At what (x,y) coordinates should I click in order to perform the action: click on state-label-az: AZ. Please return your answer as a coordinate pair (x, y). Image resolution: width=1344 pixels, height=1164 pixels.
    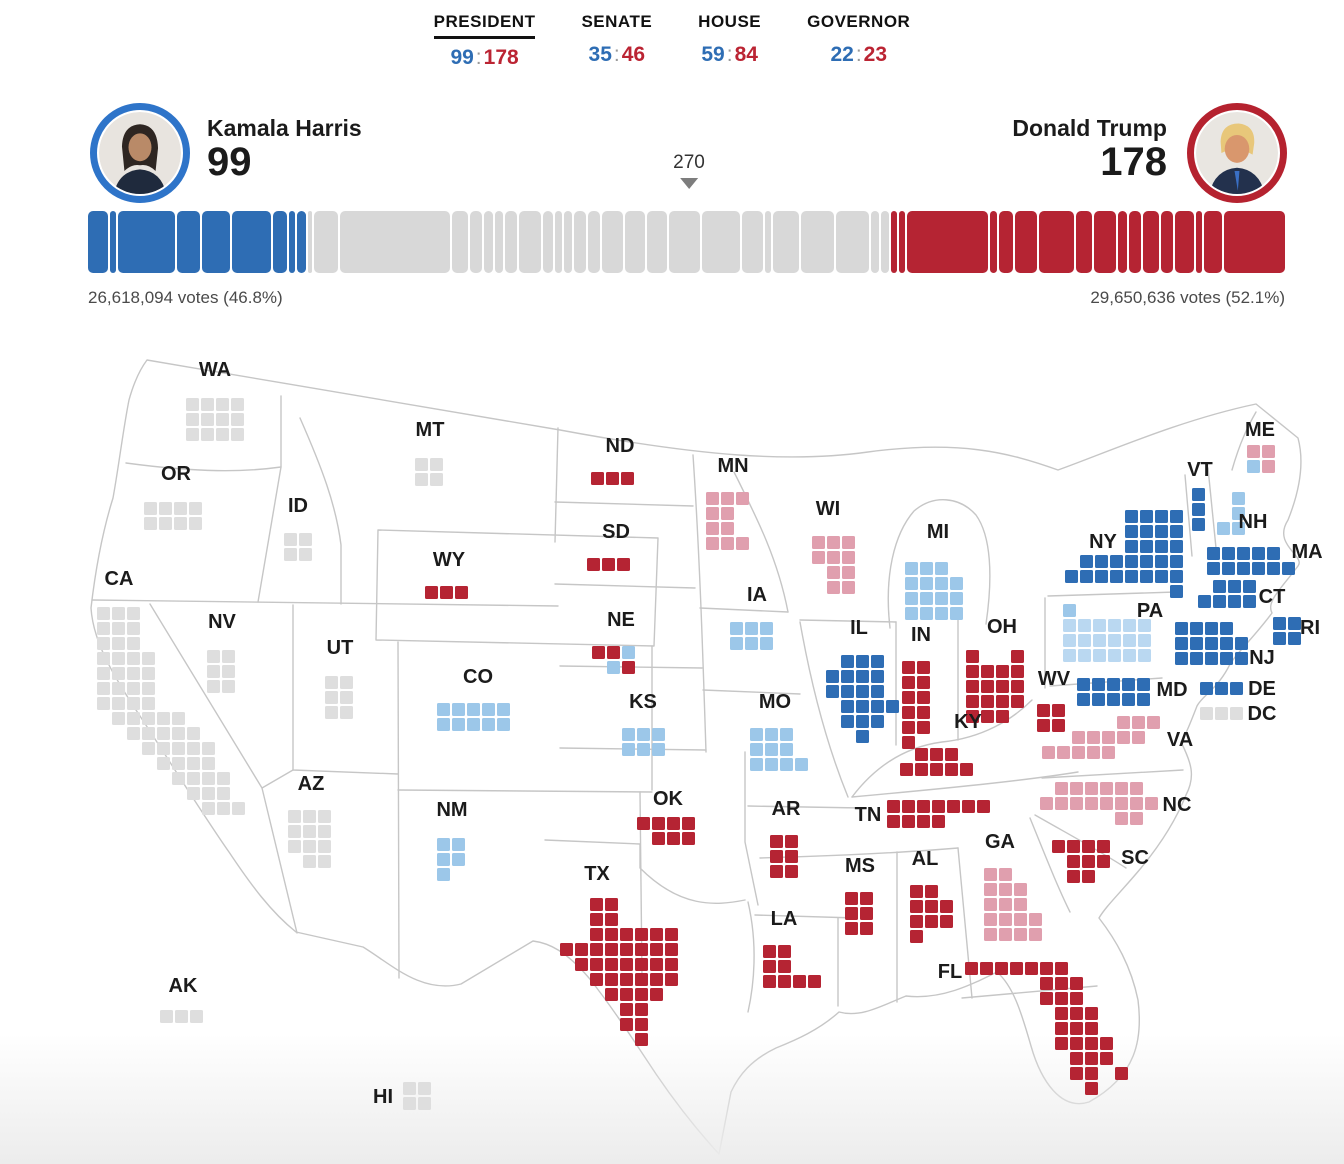
    Looking at the image, I should click on (311, 784).